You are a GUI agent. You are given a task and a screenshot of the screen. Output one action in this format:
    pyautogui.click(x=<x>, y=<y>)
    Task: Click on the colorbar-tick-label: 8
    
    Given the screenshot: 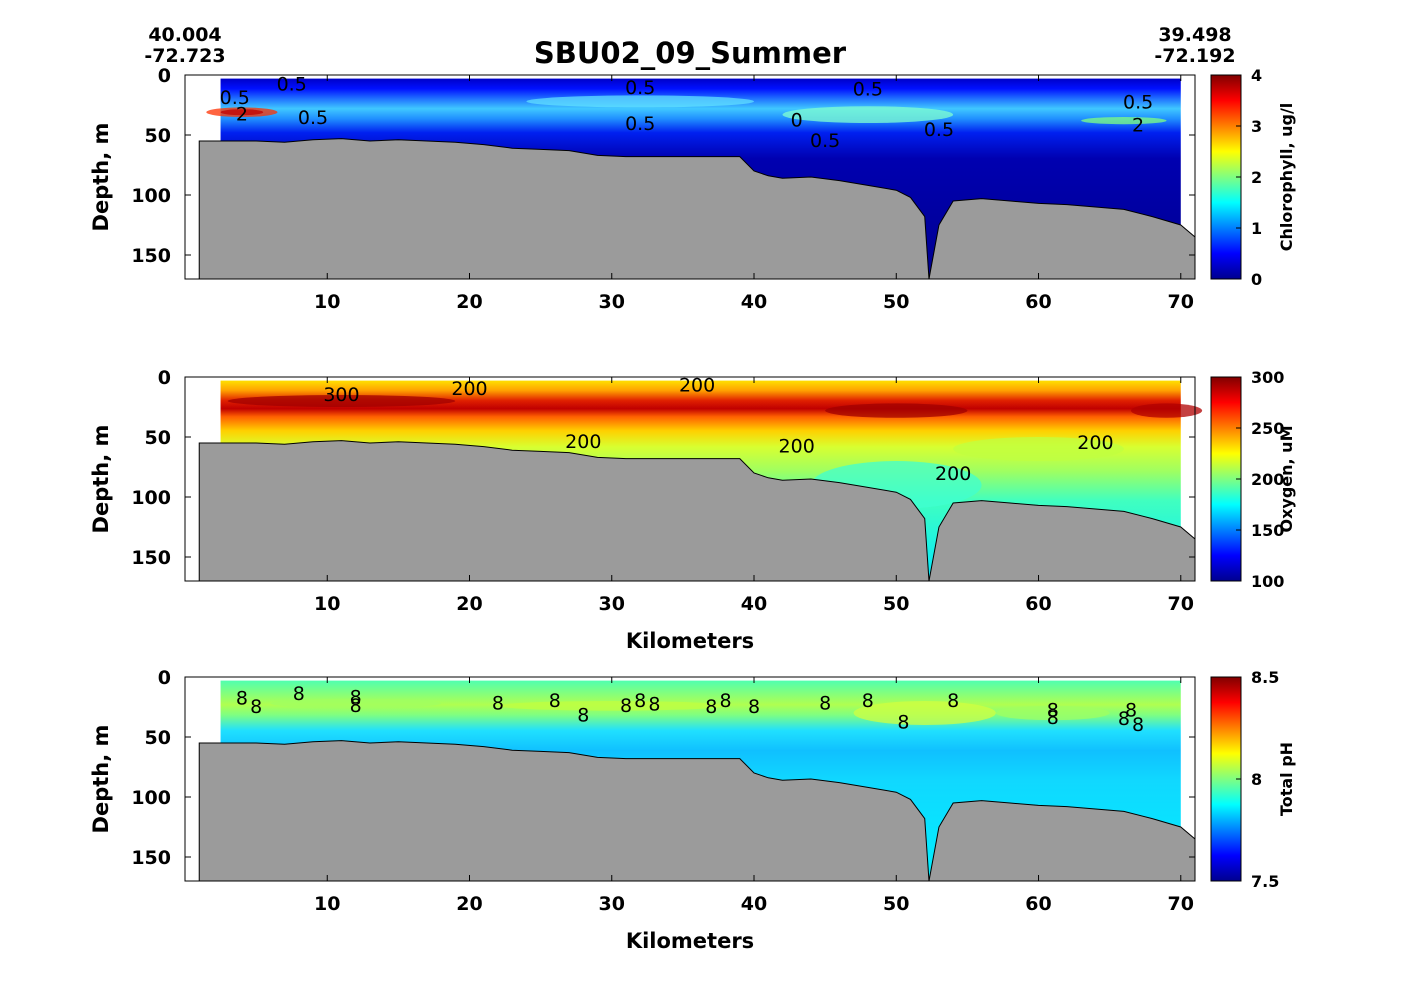 What is the action you would take?
    pyautogui.click(x=1256, y=779)
    